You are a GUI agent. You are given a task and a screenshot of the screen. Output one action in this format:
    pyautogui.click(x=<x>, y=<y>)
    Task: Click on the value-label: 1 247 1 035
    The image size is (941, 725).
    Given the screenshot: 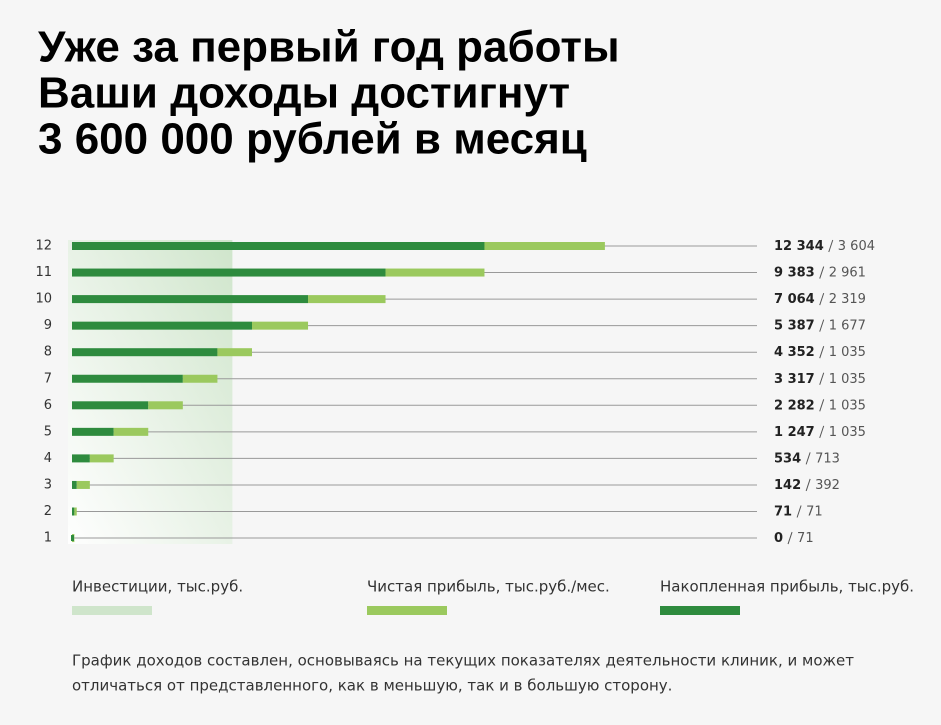 What is the action you would take?
    pyautogui.click(x=820, y=431)
    